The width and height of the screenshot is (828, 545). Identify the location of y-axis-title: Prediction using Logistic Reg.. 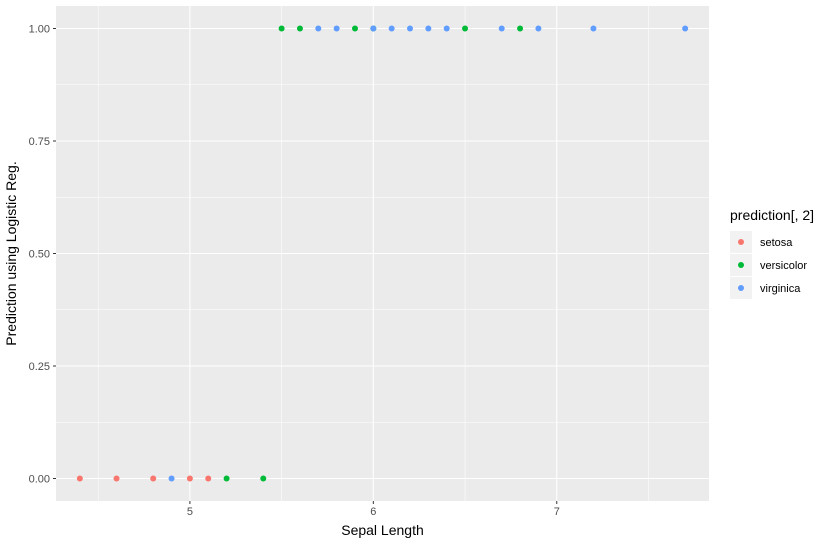
(11, 253).